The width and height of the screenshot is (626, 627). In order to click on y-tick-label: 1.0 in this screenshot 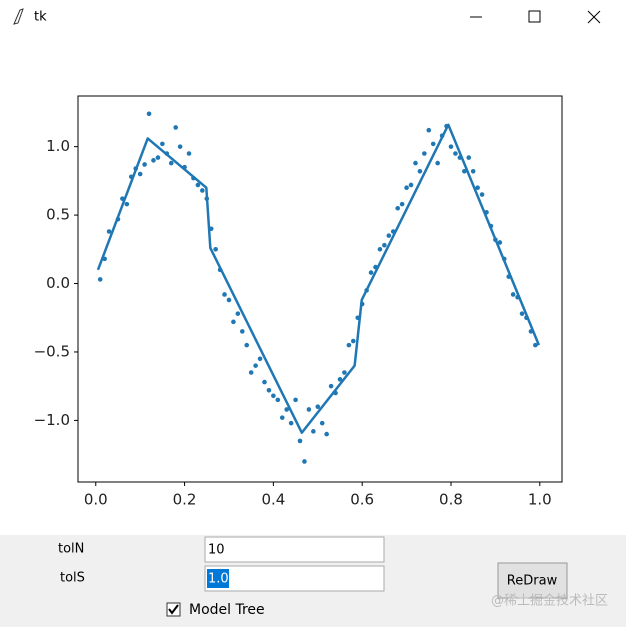, I will do `click(58, 146)`.